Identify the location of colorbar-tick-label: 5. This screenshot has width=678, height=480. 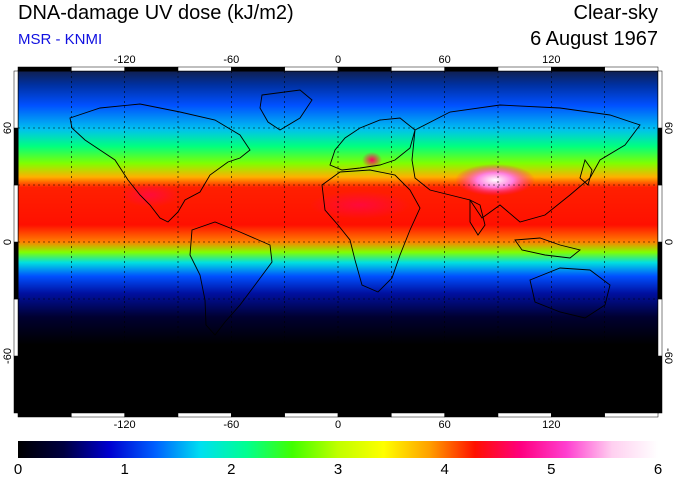
(551, 469).